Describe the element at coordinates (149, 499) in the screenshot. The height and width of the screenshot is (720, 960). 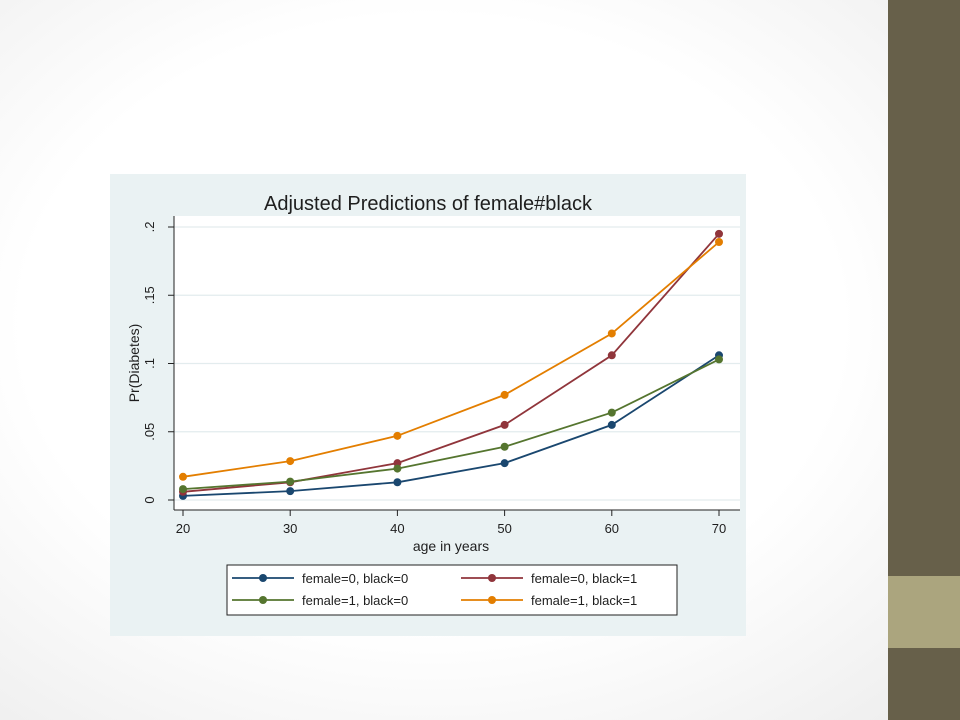
I see `y-tick-label: 0` at that location.